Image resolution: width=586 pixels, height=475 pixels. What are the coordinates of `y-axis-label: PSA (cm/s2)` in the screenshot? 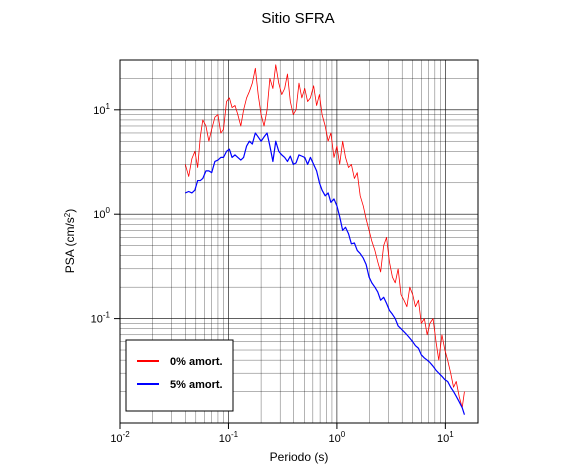 It's located at (70, 241).